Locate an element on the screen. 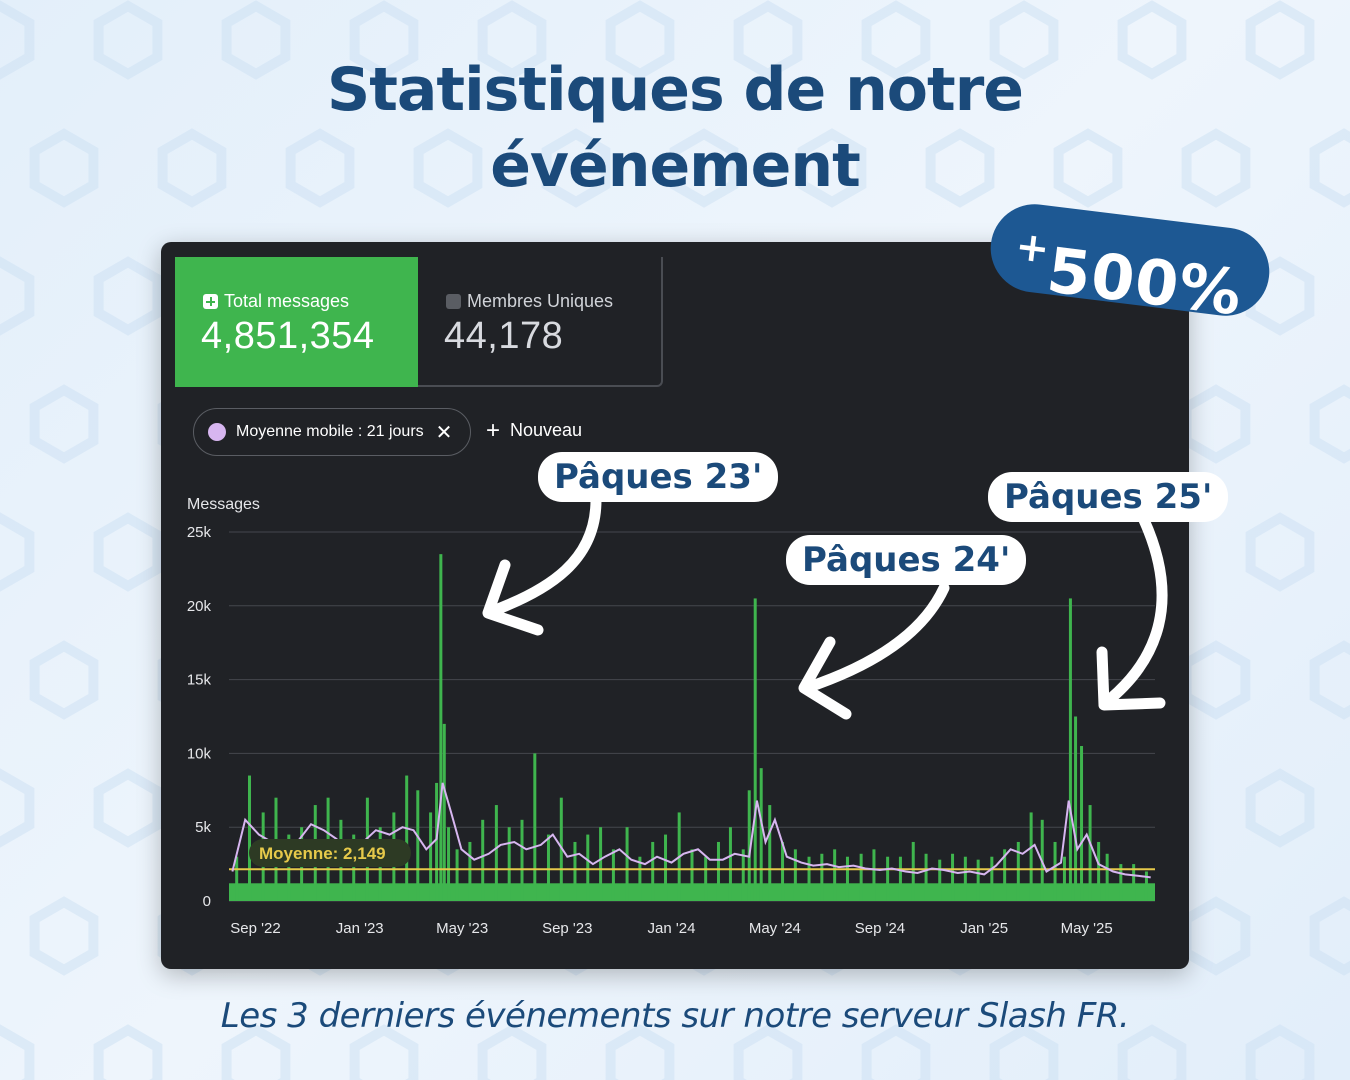 Image resolution: width=1350 pixels, height=1080 pixels. x-tick-label: Jan '25 is located at coordinates (984, 928).